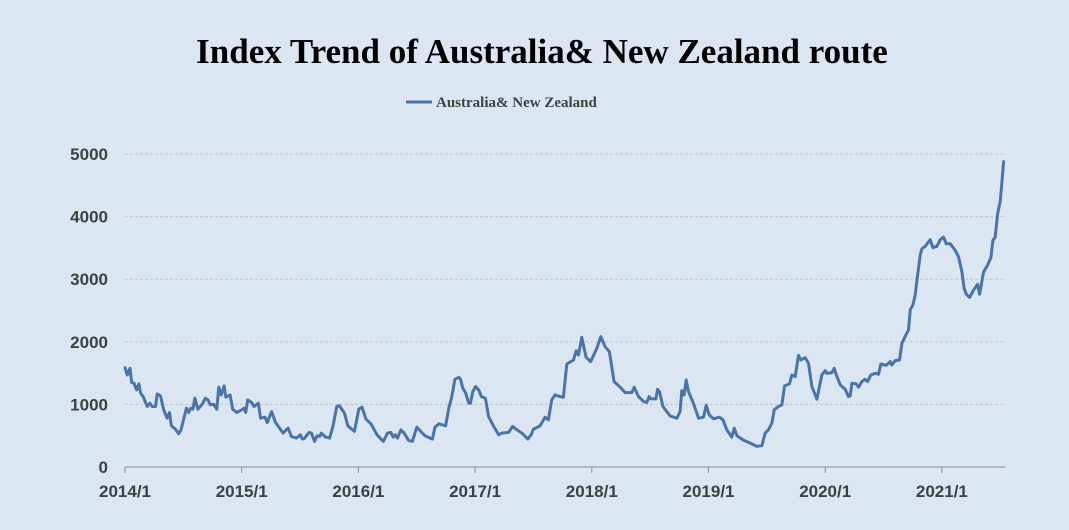  I want to click on y-tick-label: 2000, so click(89, 342).